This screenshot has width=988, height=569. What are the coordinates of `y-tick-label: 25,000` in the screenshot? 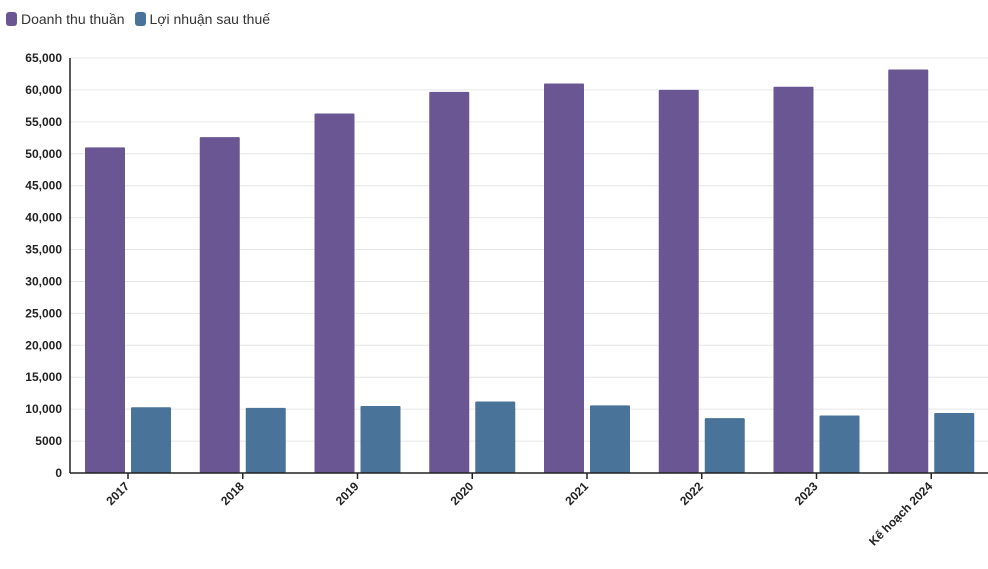 It's located at (43, 313).